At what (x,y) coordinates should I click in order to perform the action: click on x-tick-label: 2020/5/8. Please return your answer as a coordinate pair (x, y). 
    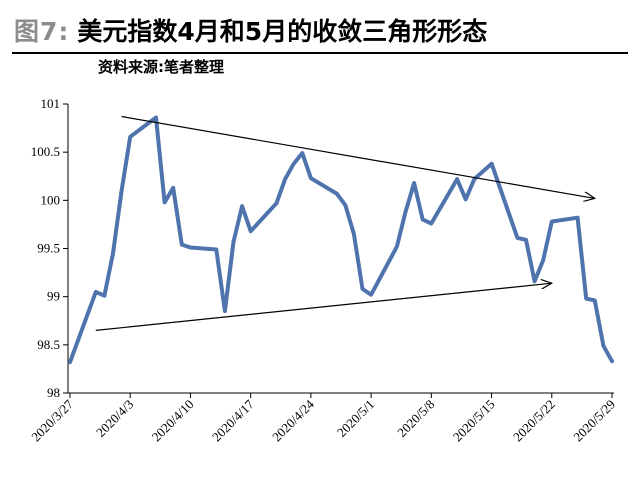
    Looking at the image, I should click on (415, 418).